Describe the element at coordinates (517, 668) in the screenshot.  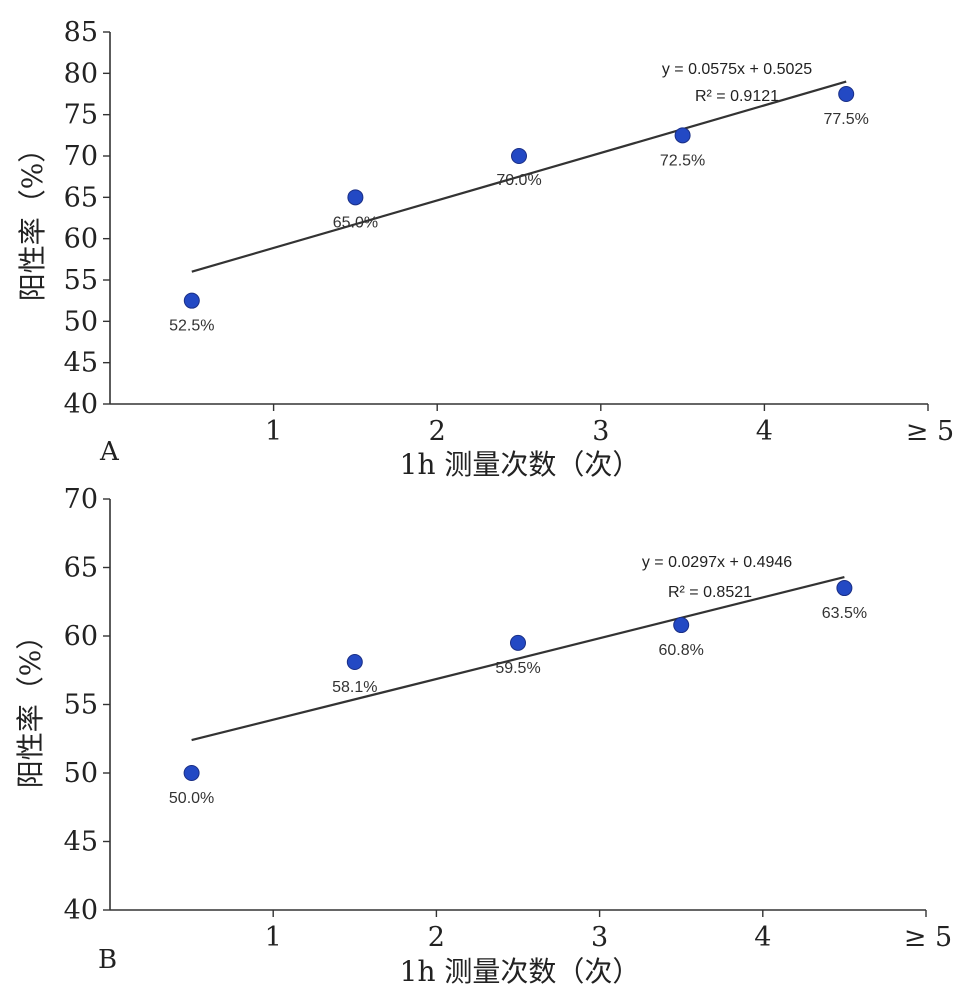
I see `data-label: 59.5%` at that location.